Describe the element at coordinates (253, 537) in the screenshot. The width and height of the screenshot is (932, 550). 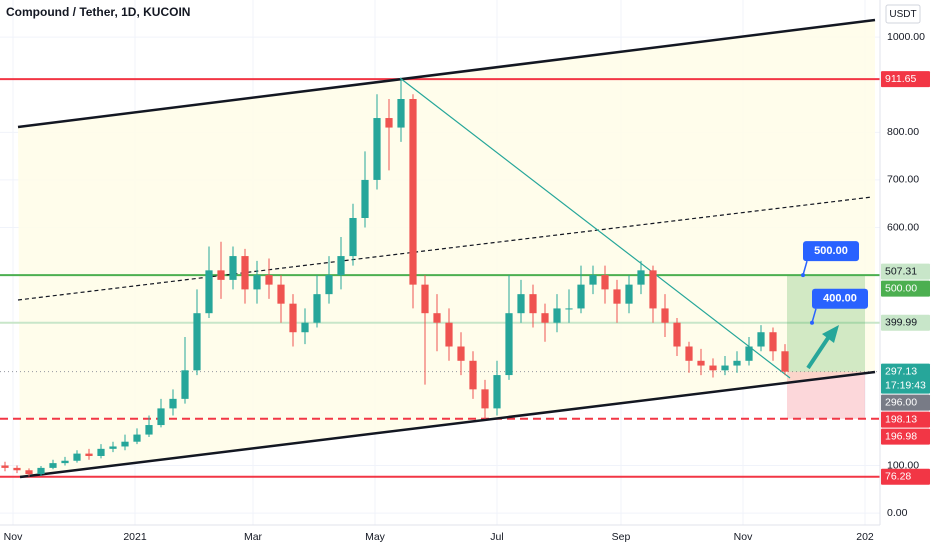
I see `x-tick-label: Mar` at that location.